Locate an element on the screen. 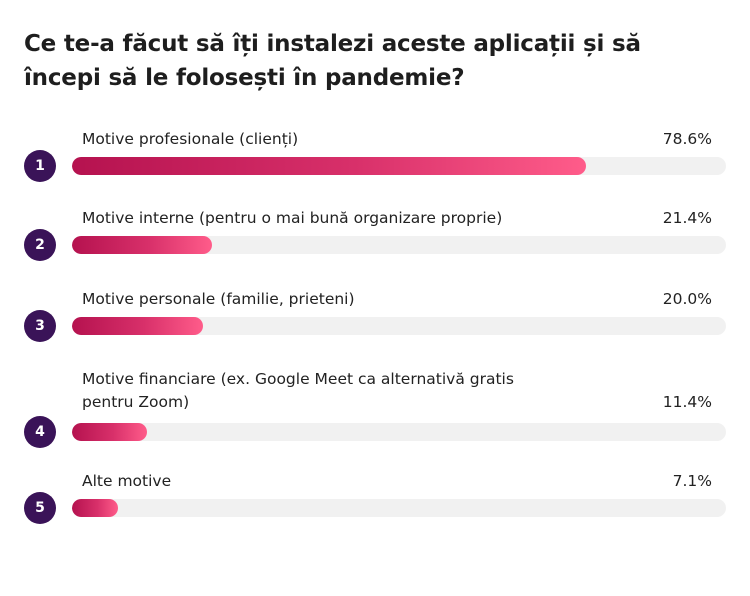  bar-label: Motive profesionale (clienți) is located at coordinates (190, 139).